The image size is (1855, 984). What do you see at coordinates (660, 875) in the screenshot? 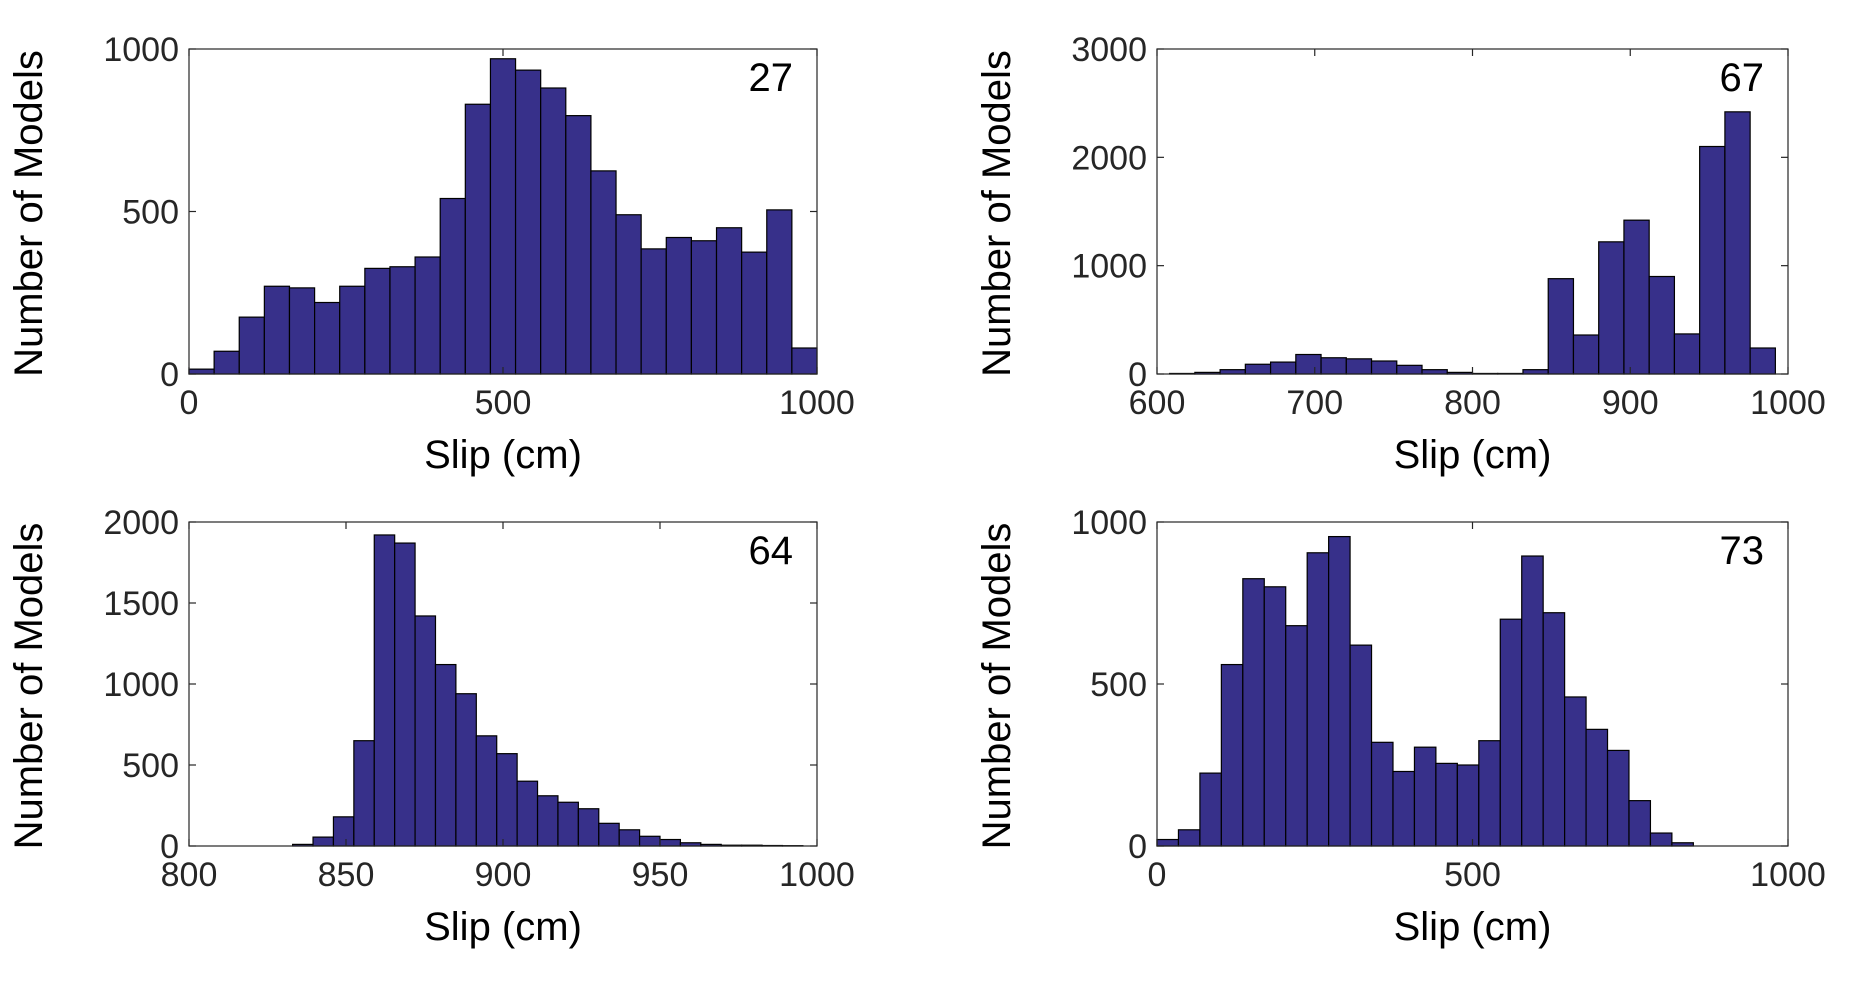
I see `x-tick-label: 950` at bounding box center [660, 875].